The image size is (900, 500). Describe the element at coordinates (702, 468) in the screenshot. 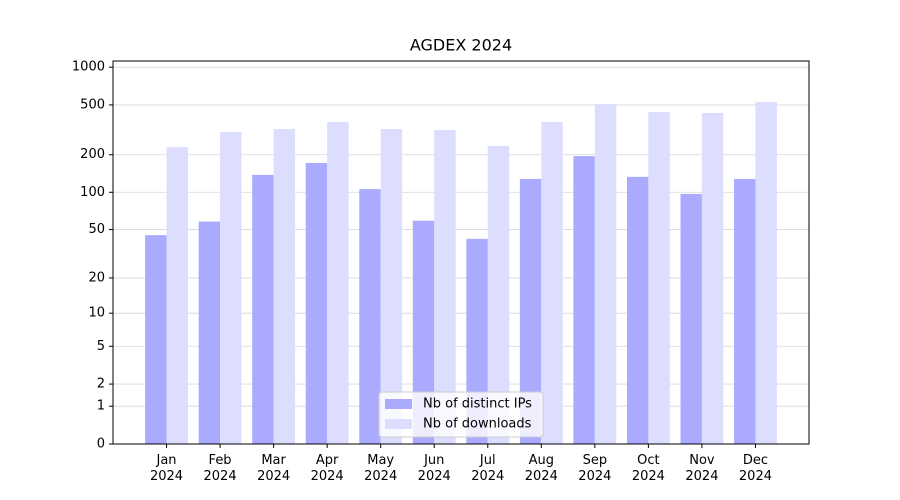

I see `x-tick-label: Nov 2024` at that location.